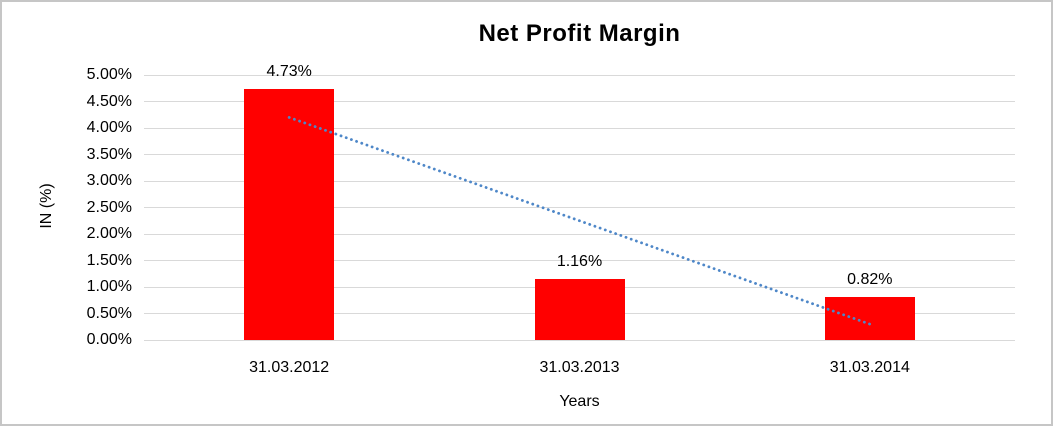 The height and width of the screenshot is (426, 1053). Describe the element at coordinates (109, 154) in the screenshot. I see `y-tick-label: 3.50%` at that location.